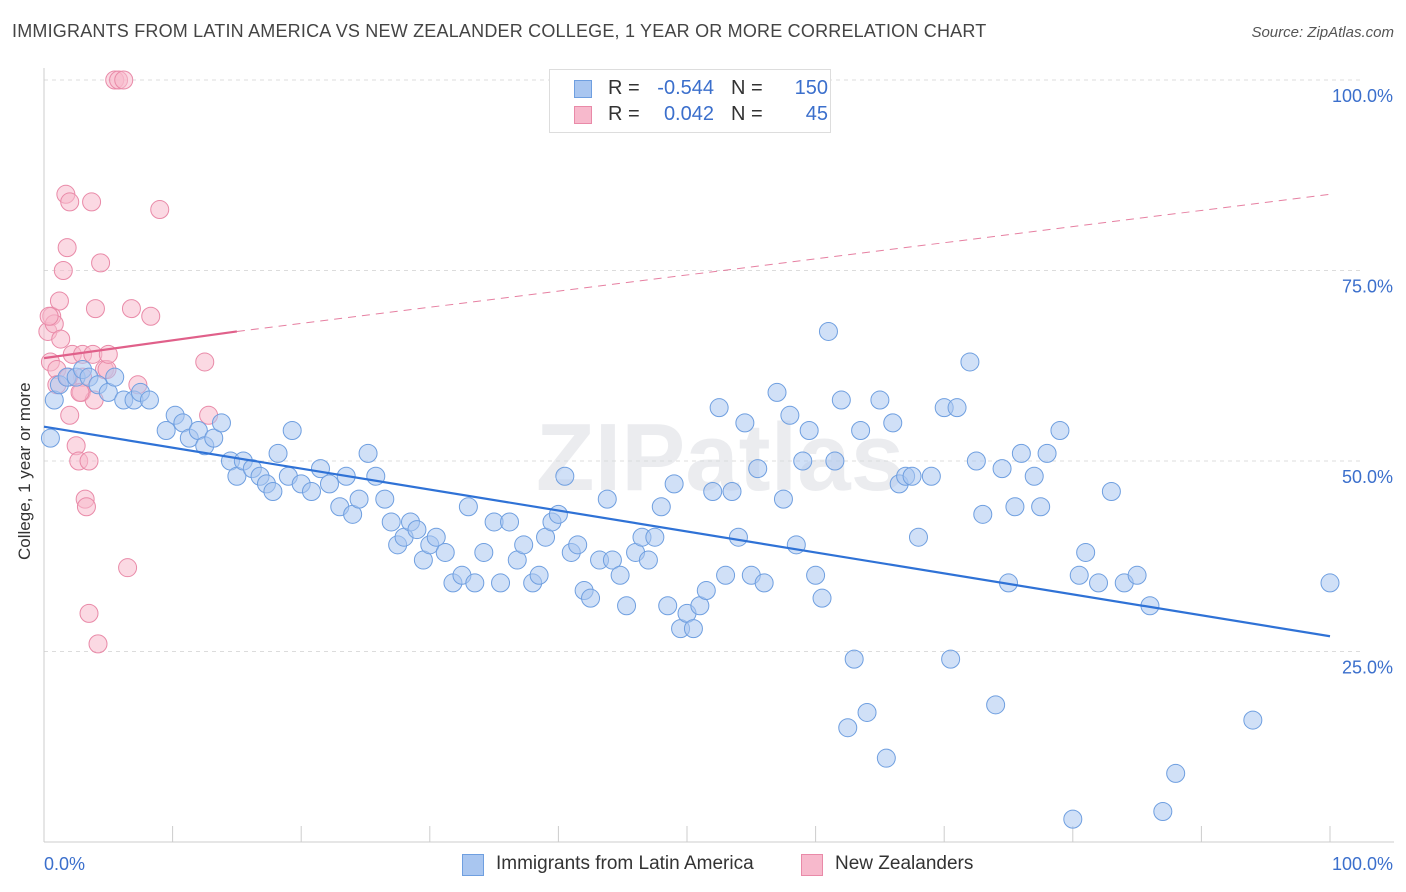 Image resolution: width=1406 pixels, height=892 pixels. Describe the element at coordinates (816, 114) in the screenshot. I see `legend-n-value: 45` at that location.